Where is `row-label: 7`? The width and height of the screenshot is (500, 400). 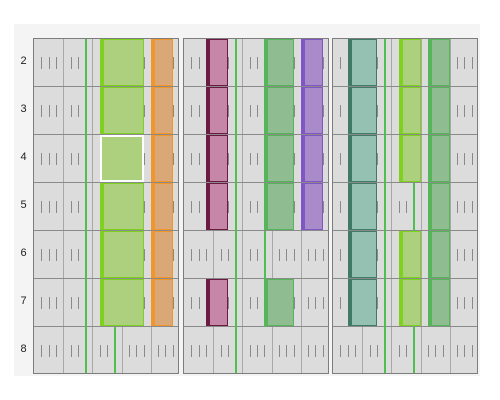
row-label: 7 is located at coordinates (23, 301).